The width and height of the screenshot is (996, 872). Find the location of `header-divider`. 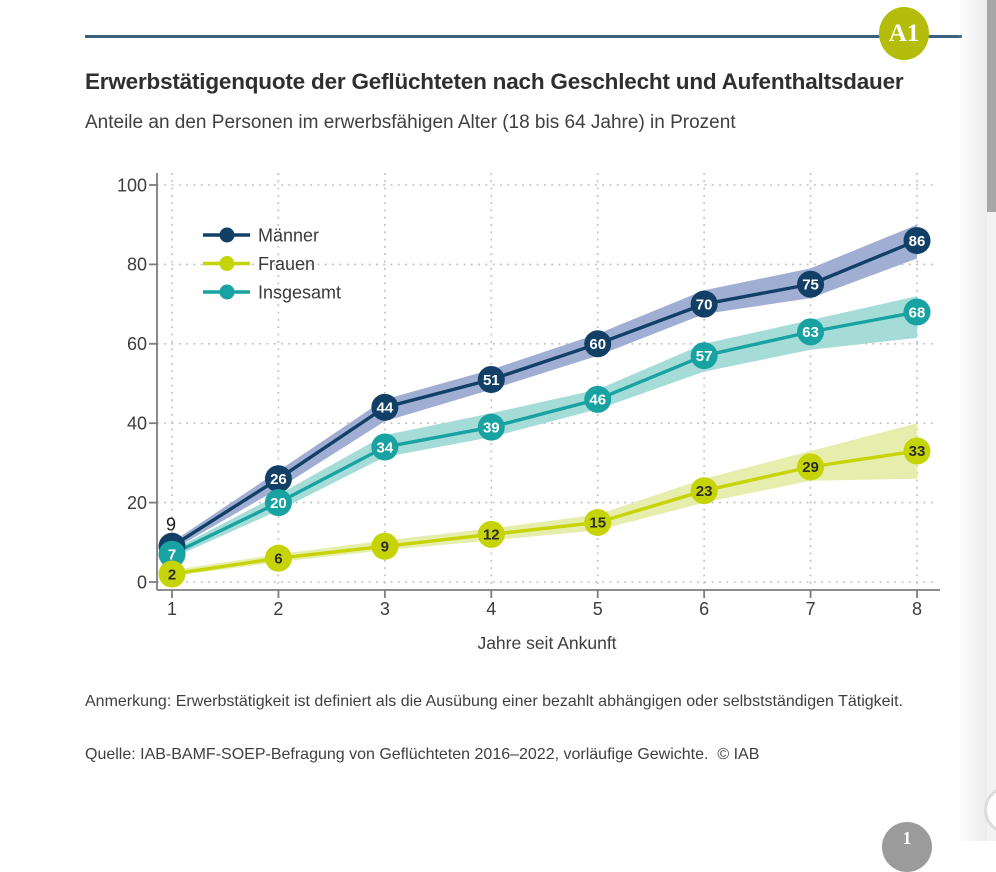

header-divider is located at coordinates (523, 36).